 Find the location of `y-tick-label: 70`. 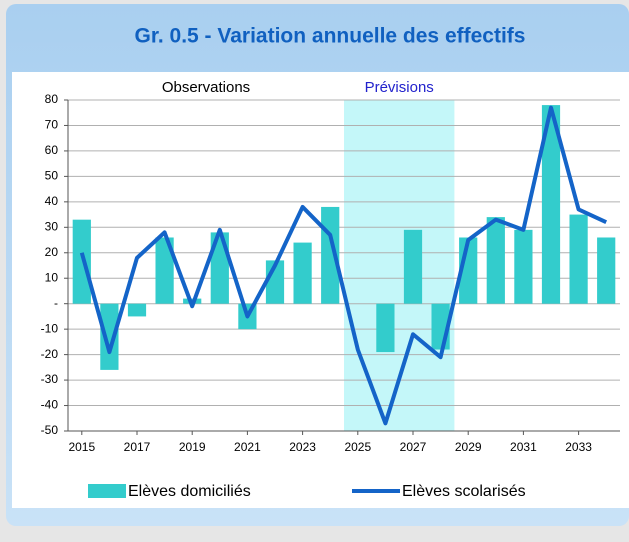

y-tick-label: 70 is located at coordinates (52, 125).